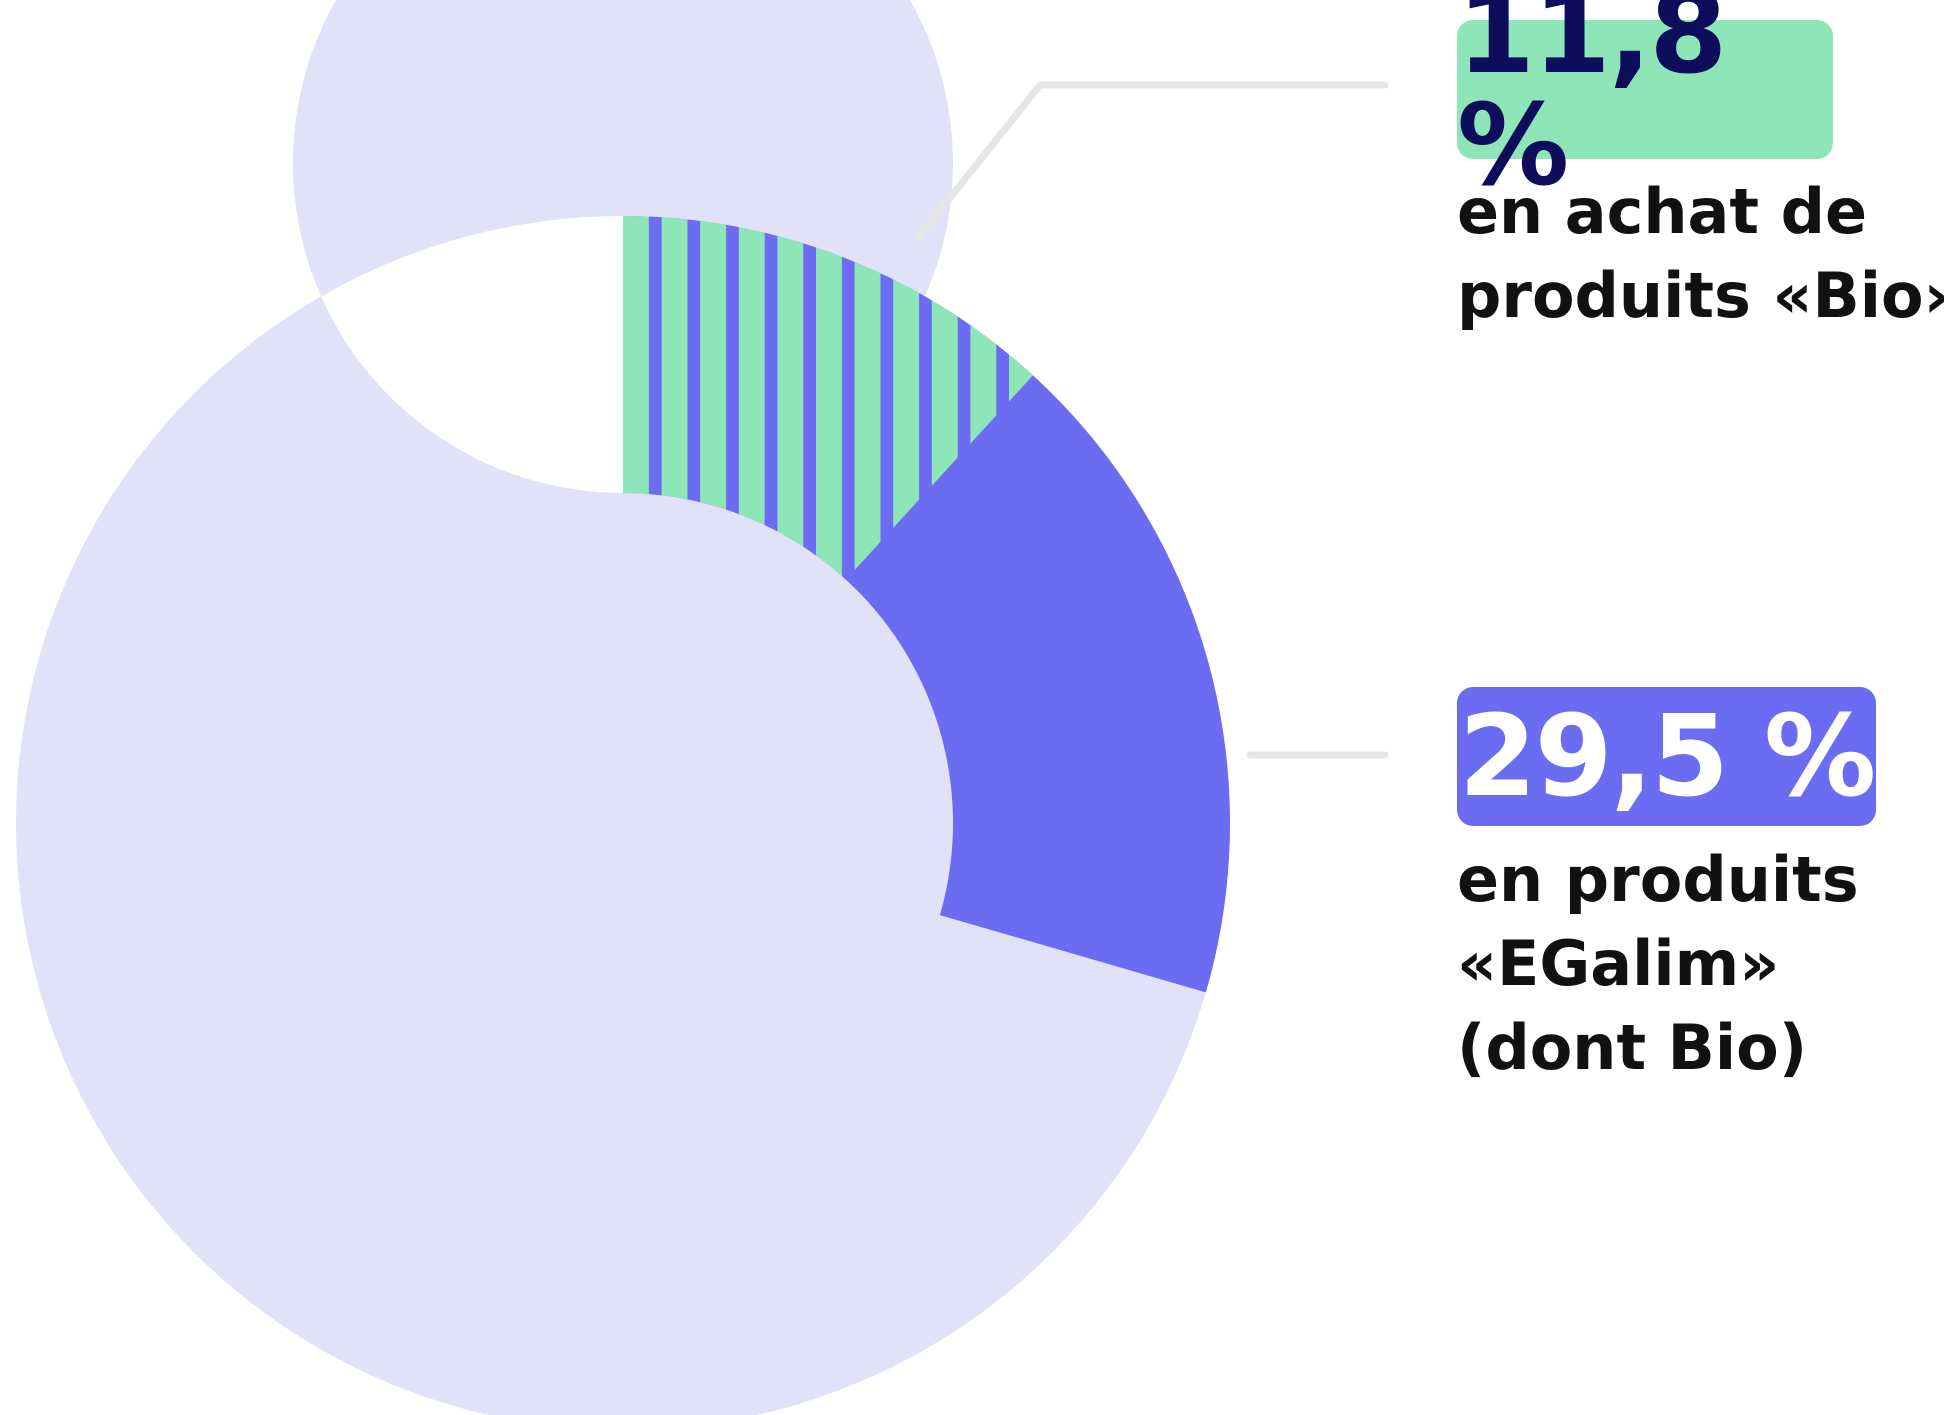 Image resolution: width=1944 pixels, height=1415 pixels. I want to click on bio-percent-value: 11,8 %, so click(1592, 105).